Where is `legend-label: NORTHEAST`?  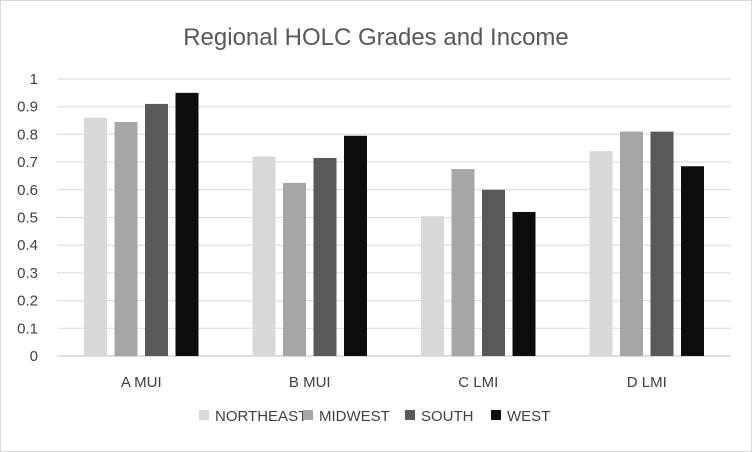 legend-label: NORTHEAST is located at coordinates (261, 416).